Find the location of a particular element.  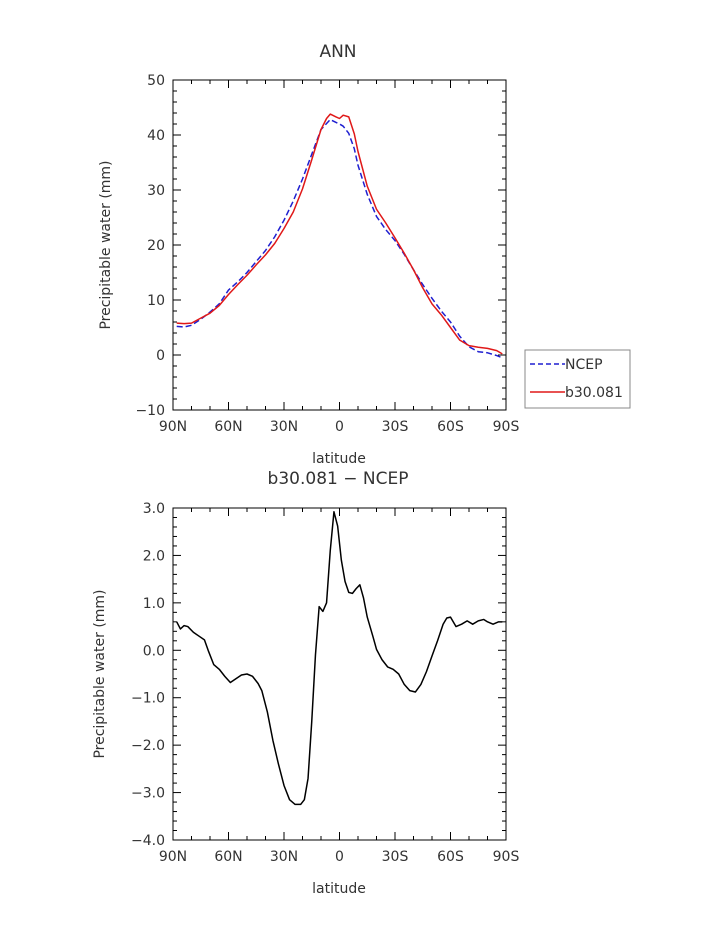

legend: NCEP b30.081 is located at coordinates (577, 379).